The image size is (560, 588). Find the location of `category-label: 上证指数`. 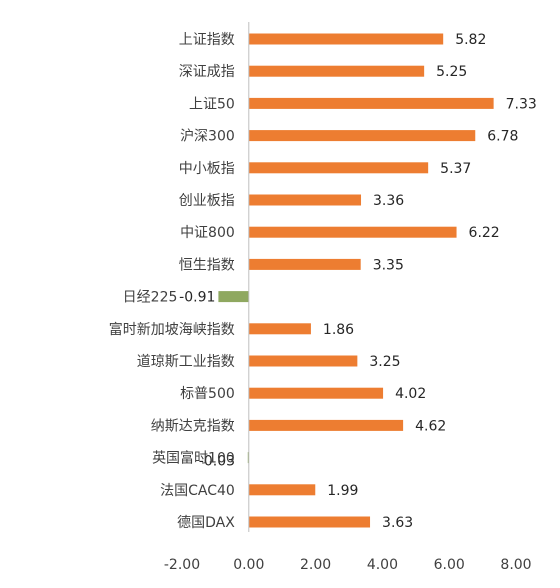

category-label: 上证指数 is located at coordinates (207, 40).